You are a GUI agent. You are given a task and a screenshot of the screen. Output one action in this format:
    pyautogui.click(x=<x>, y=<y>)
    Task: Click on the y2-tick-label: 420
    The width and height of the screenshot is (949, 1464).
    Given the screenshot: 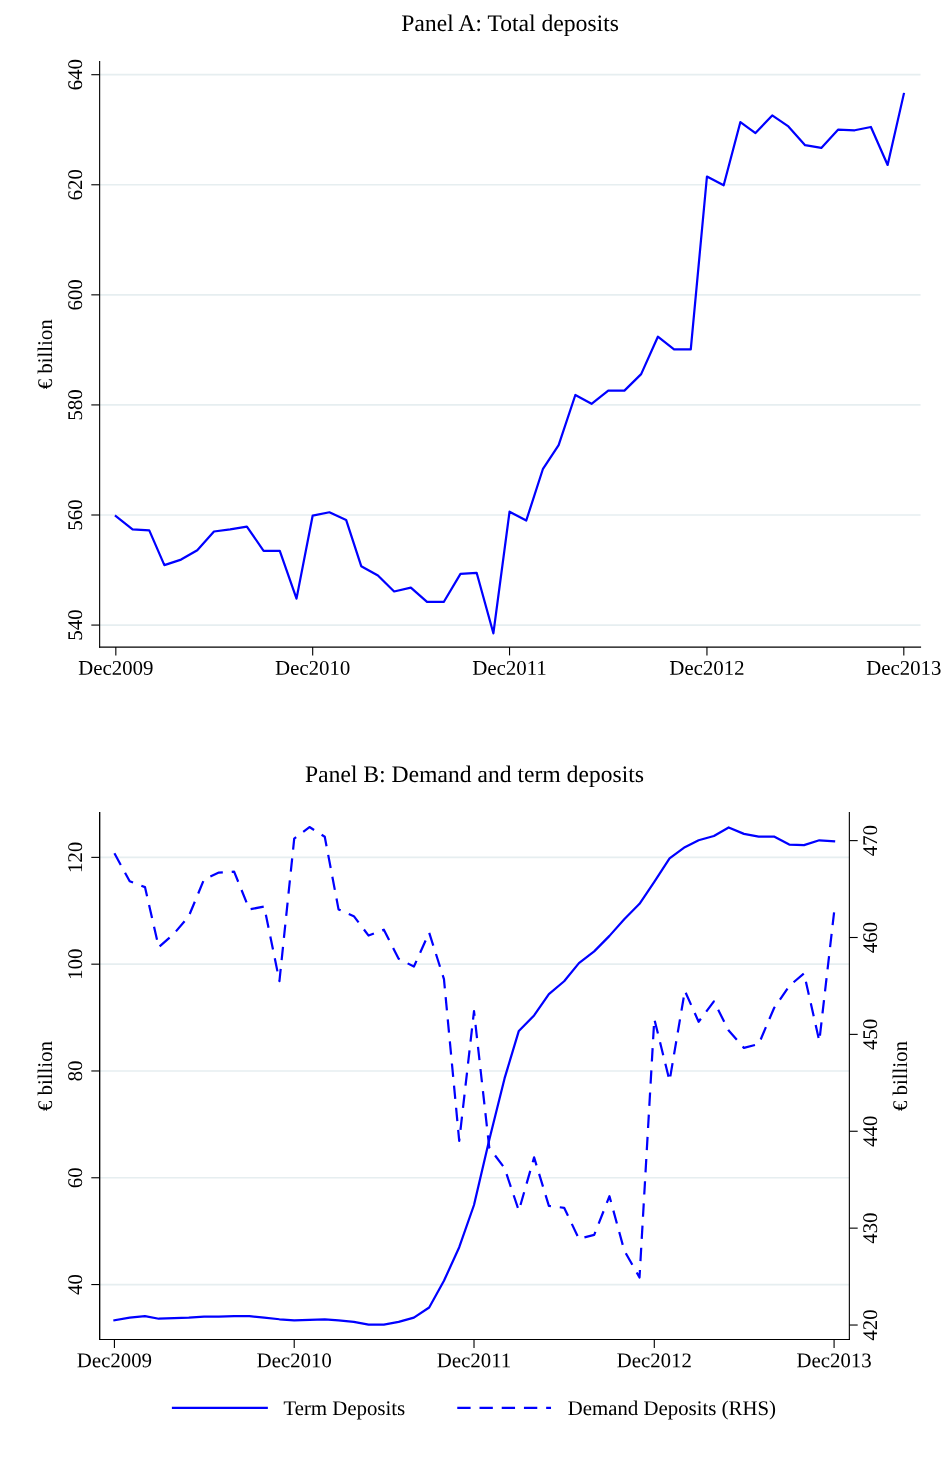 What is the action you would take?
    pyautogui.click(x=870, y=1325)
    